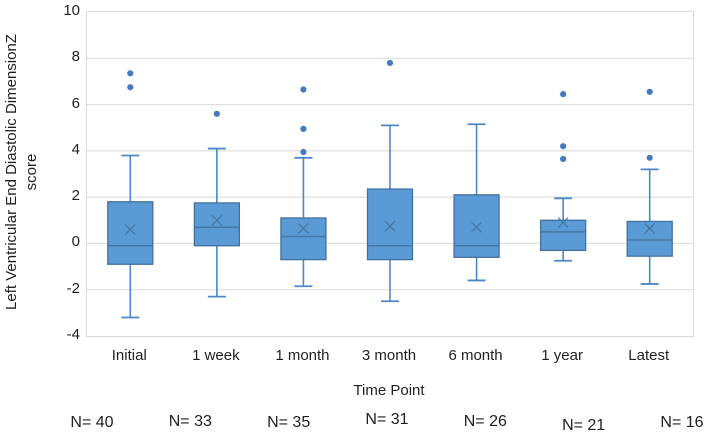 The height and width of the screenshot is (443, 708). Describe the element at coordinates (216, 355) in the screenshot. I see `x-tick-label: 1 week` at that location.